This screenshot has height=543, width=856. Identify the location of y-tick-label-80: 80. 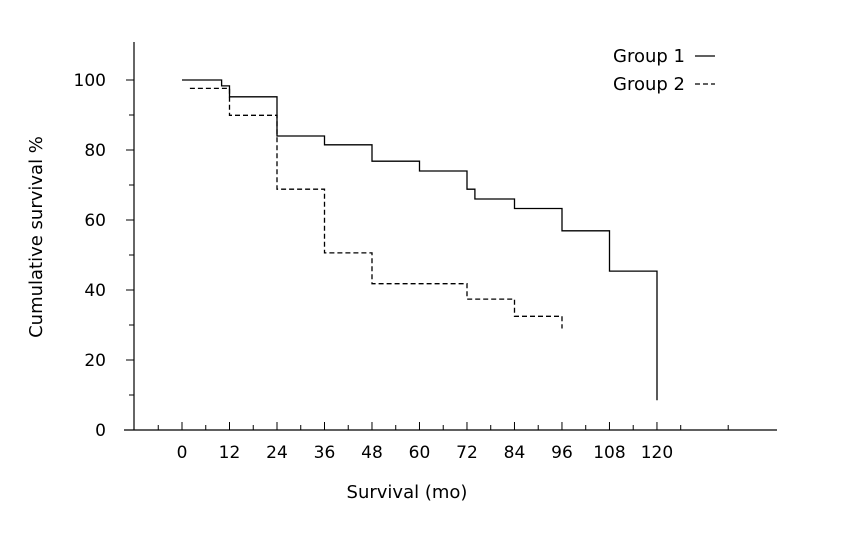
(95, 151).